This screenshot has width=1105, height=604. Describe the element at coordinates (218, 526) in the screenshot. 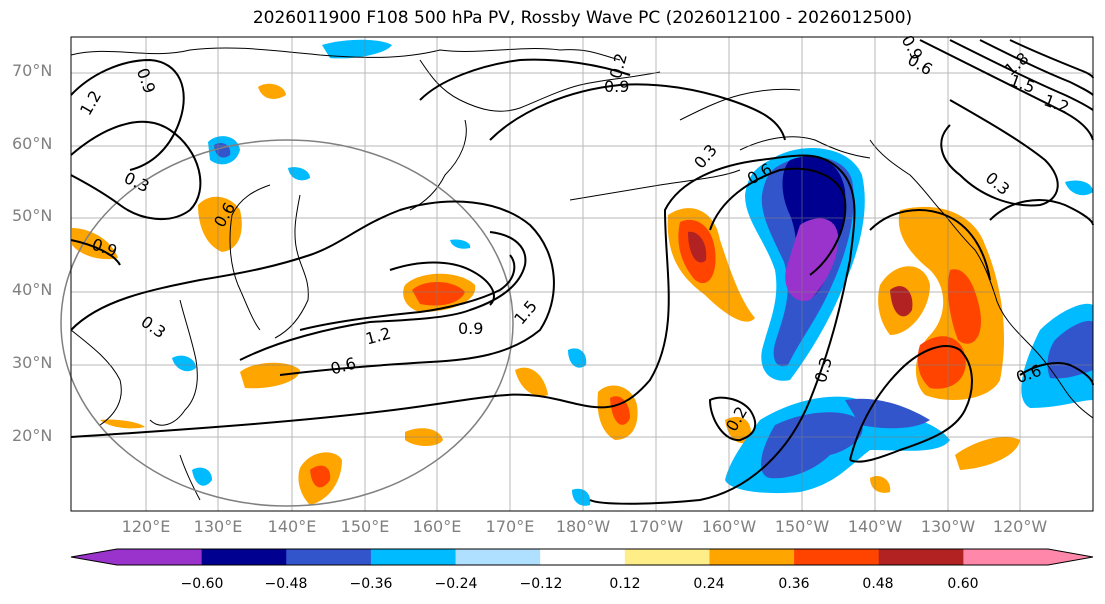

I see `lon-label: 130°E` at that location.